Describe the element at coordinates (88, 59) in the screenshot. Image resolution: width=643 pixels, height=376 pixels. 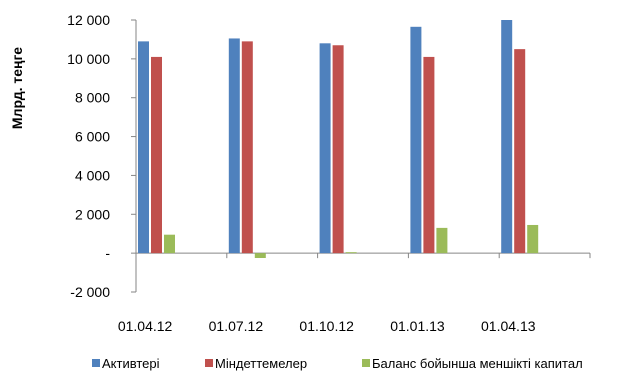
I see `y-tick-label: 10 000` at that location.